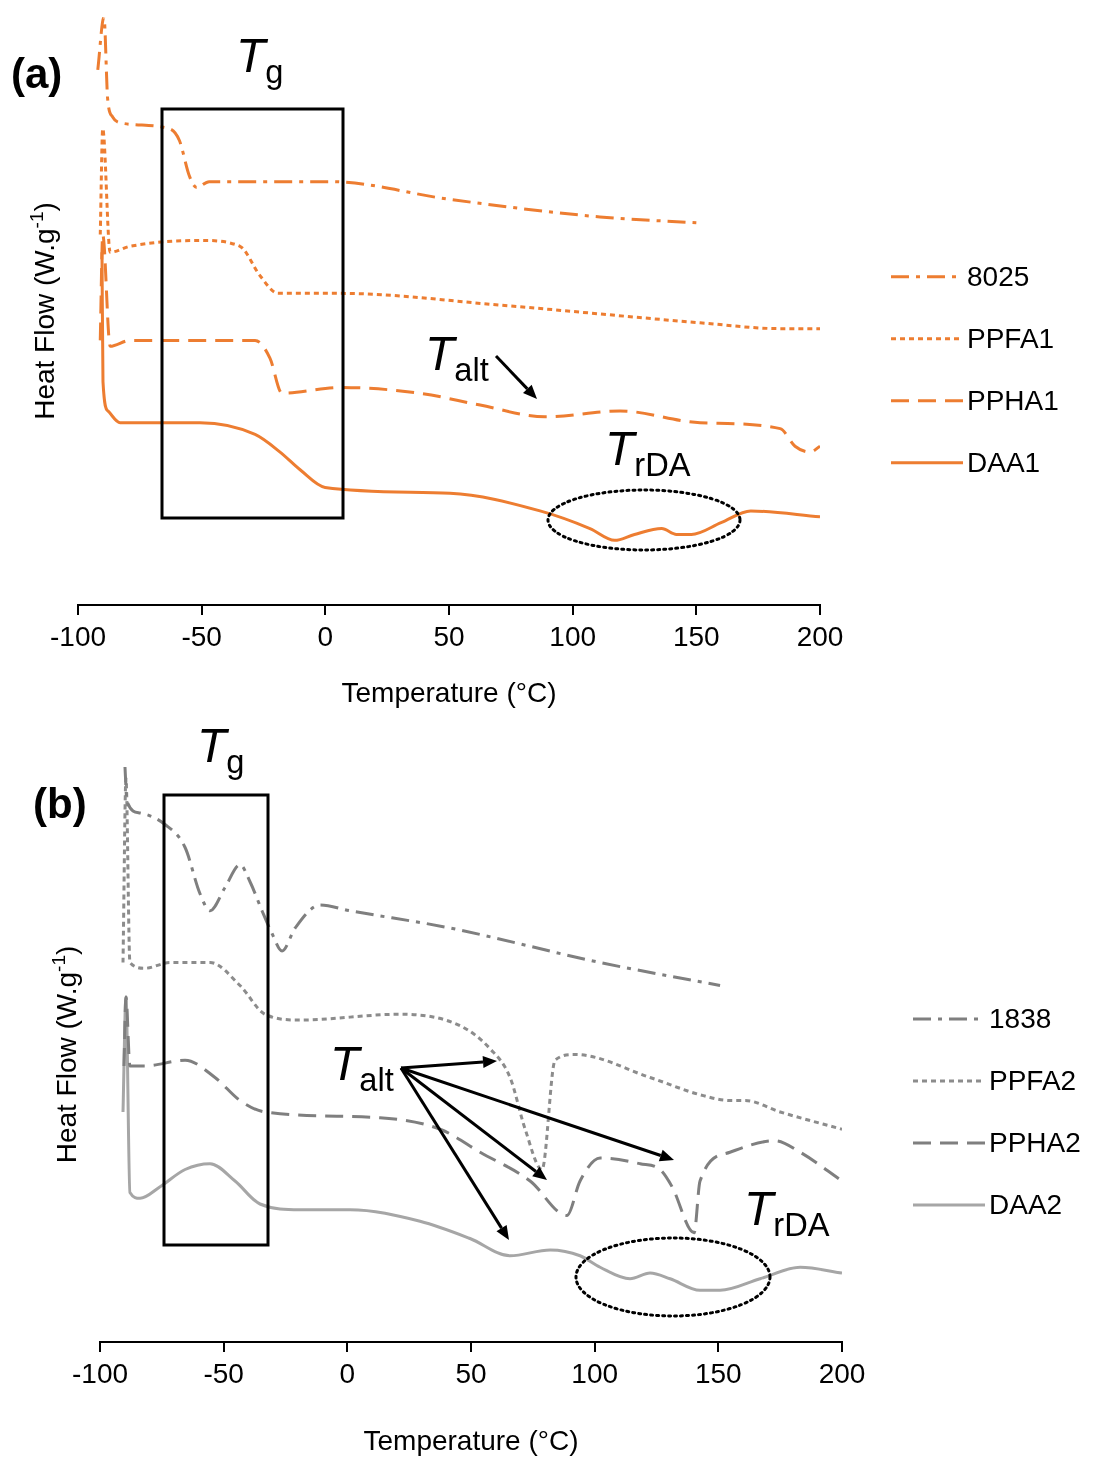 This screenshot has width=1096, height=1463. I want to click on legend-label: 8025, so click(998, 276).